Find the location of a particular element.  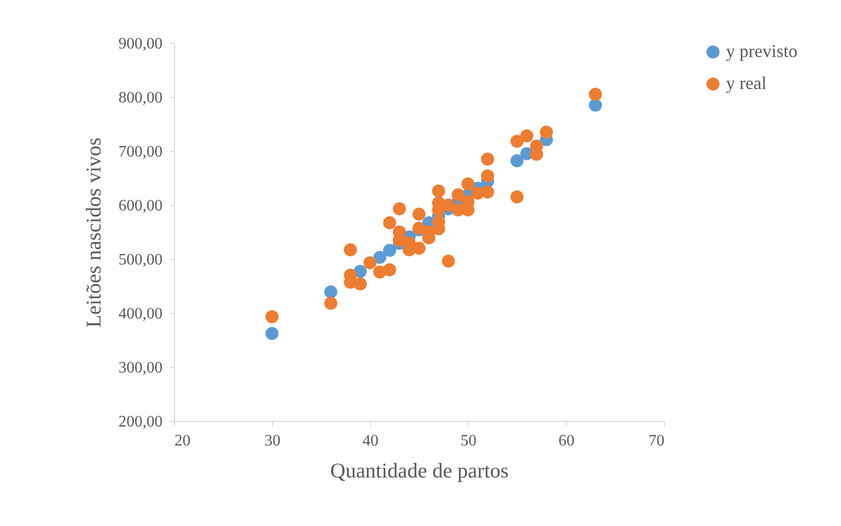

y-tick-label: 500,00 is located at coordinates (140, 260).